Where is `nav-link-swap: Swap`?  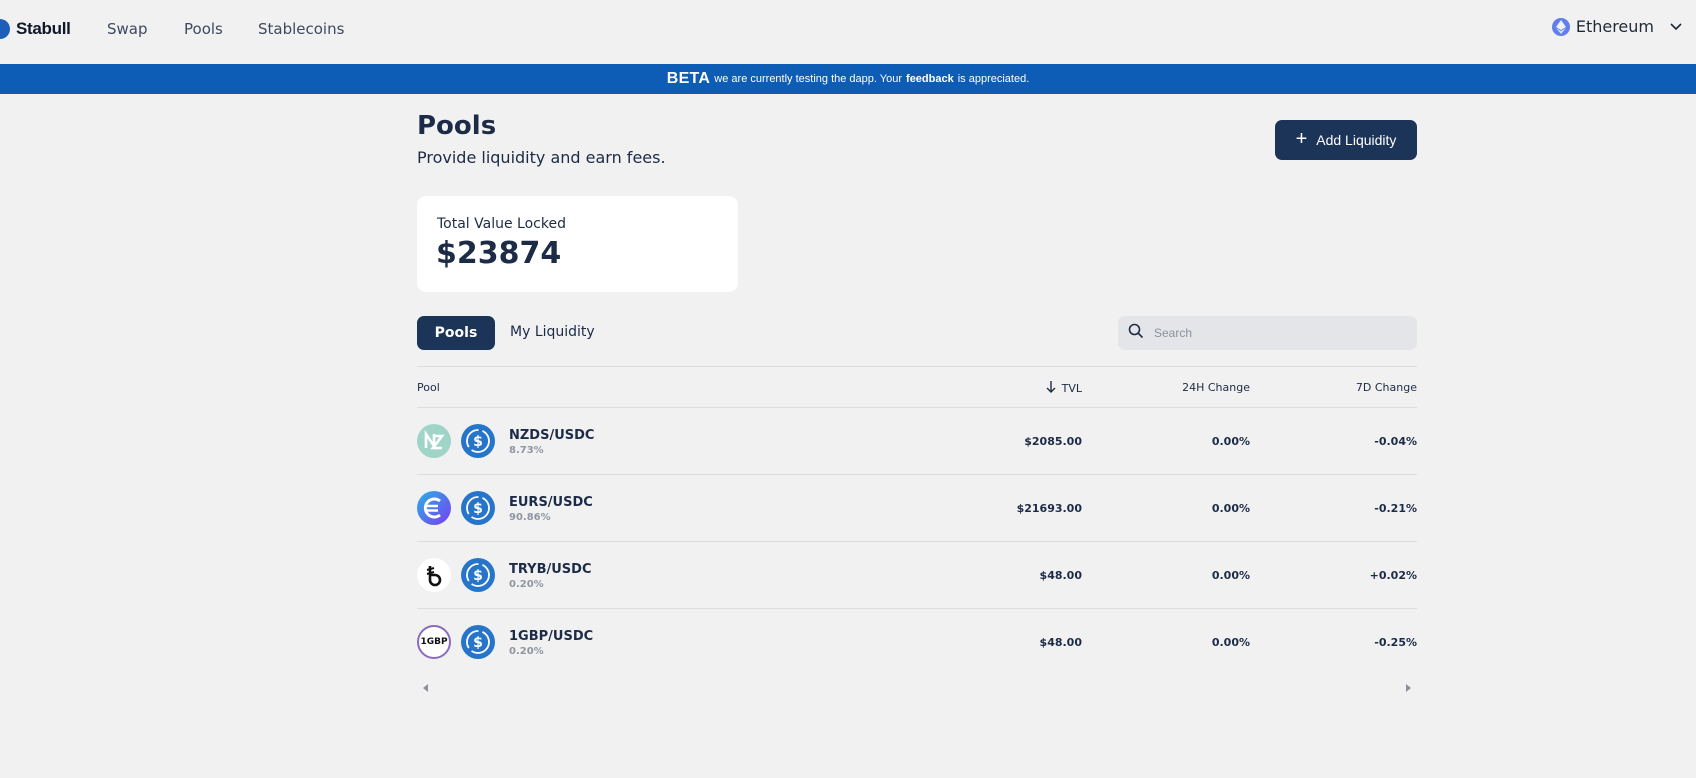 nav-link-swap: Swap is located at coordinates (127, 29).